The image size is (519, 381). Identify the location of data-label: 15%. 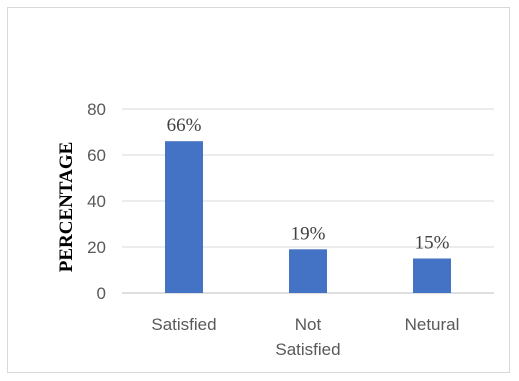
(432, 243).